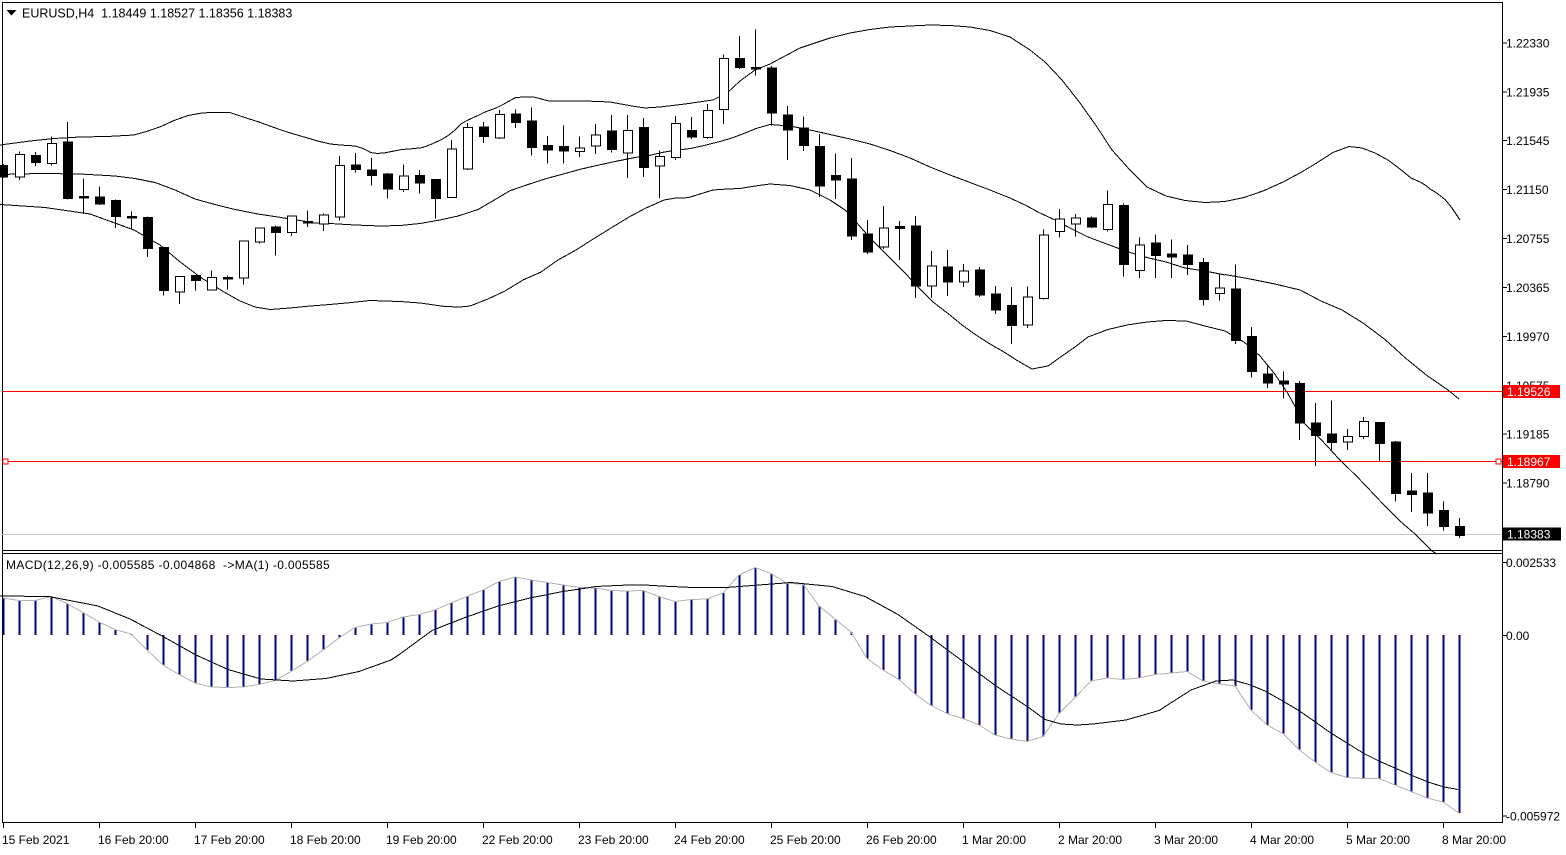 The width and height of the screenshot is (1566, 855). Describe the element at coordinates (1474, 840) in the screenshot. I see `svg-text: 8 Mar 20:00` at that location.